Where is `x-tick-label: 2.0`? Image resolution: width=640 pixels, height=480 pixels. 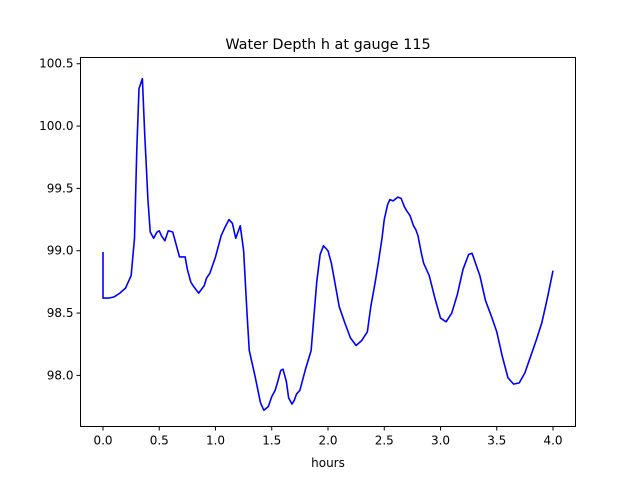
x-tick-label: 2.0 is located at coordinates (327, 441).